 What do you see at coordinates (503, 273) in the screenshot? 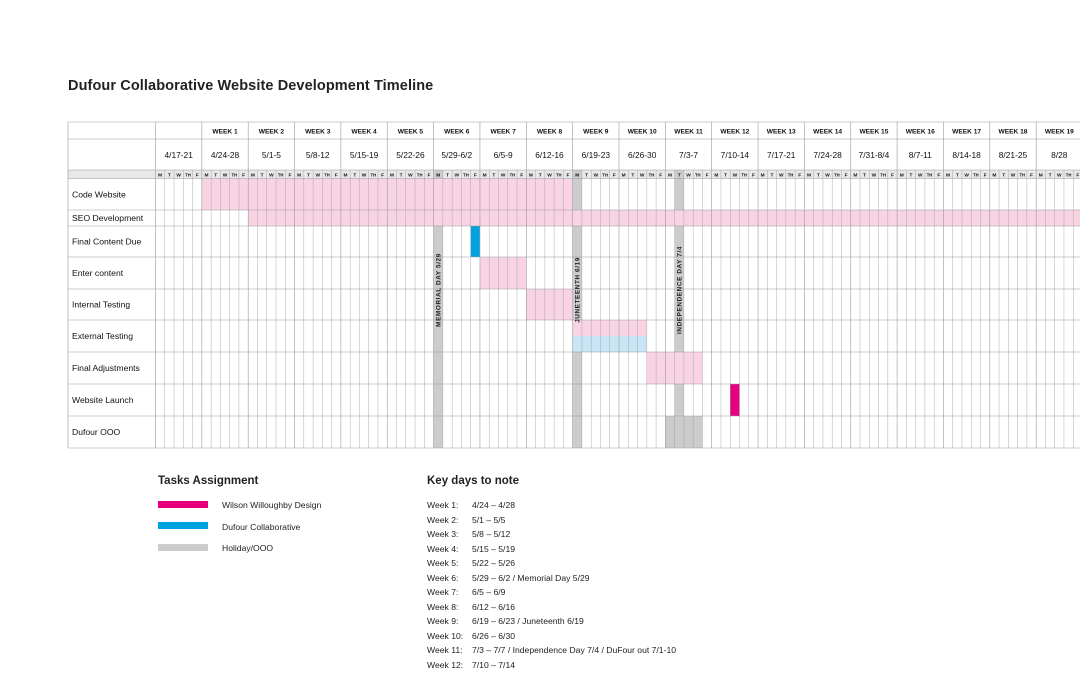
I see `task-bar-enter-content` at bounding box center [503, 273].